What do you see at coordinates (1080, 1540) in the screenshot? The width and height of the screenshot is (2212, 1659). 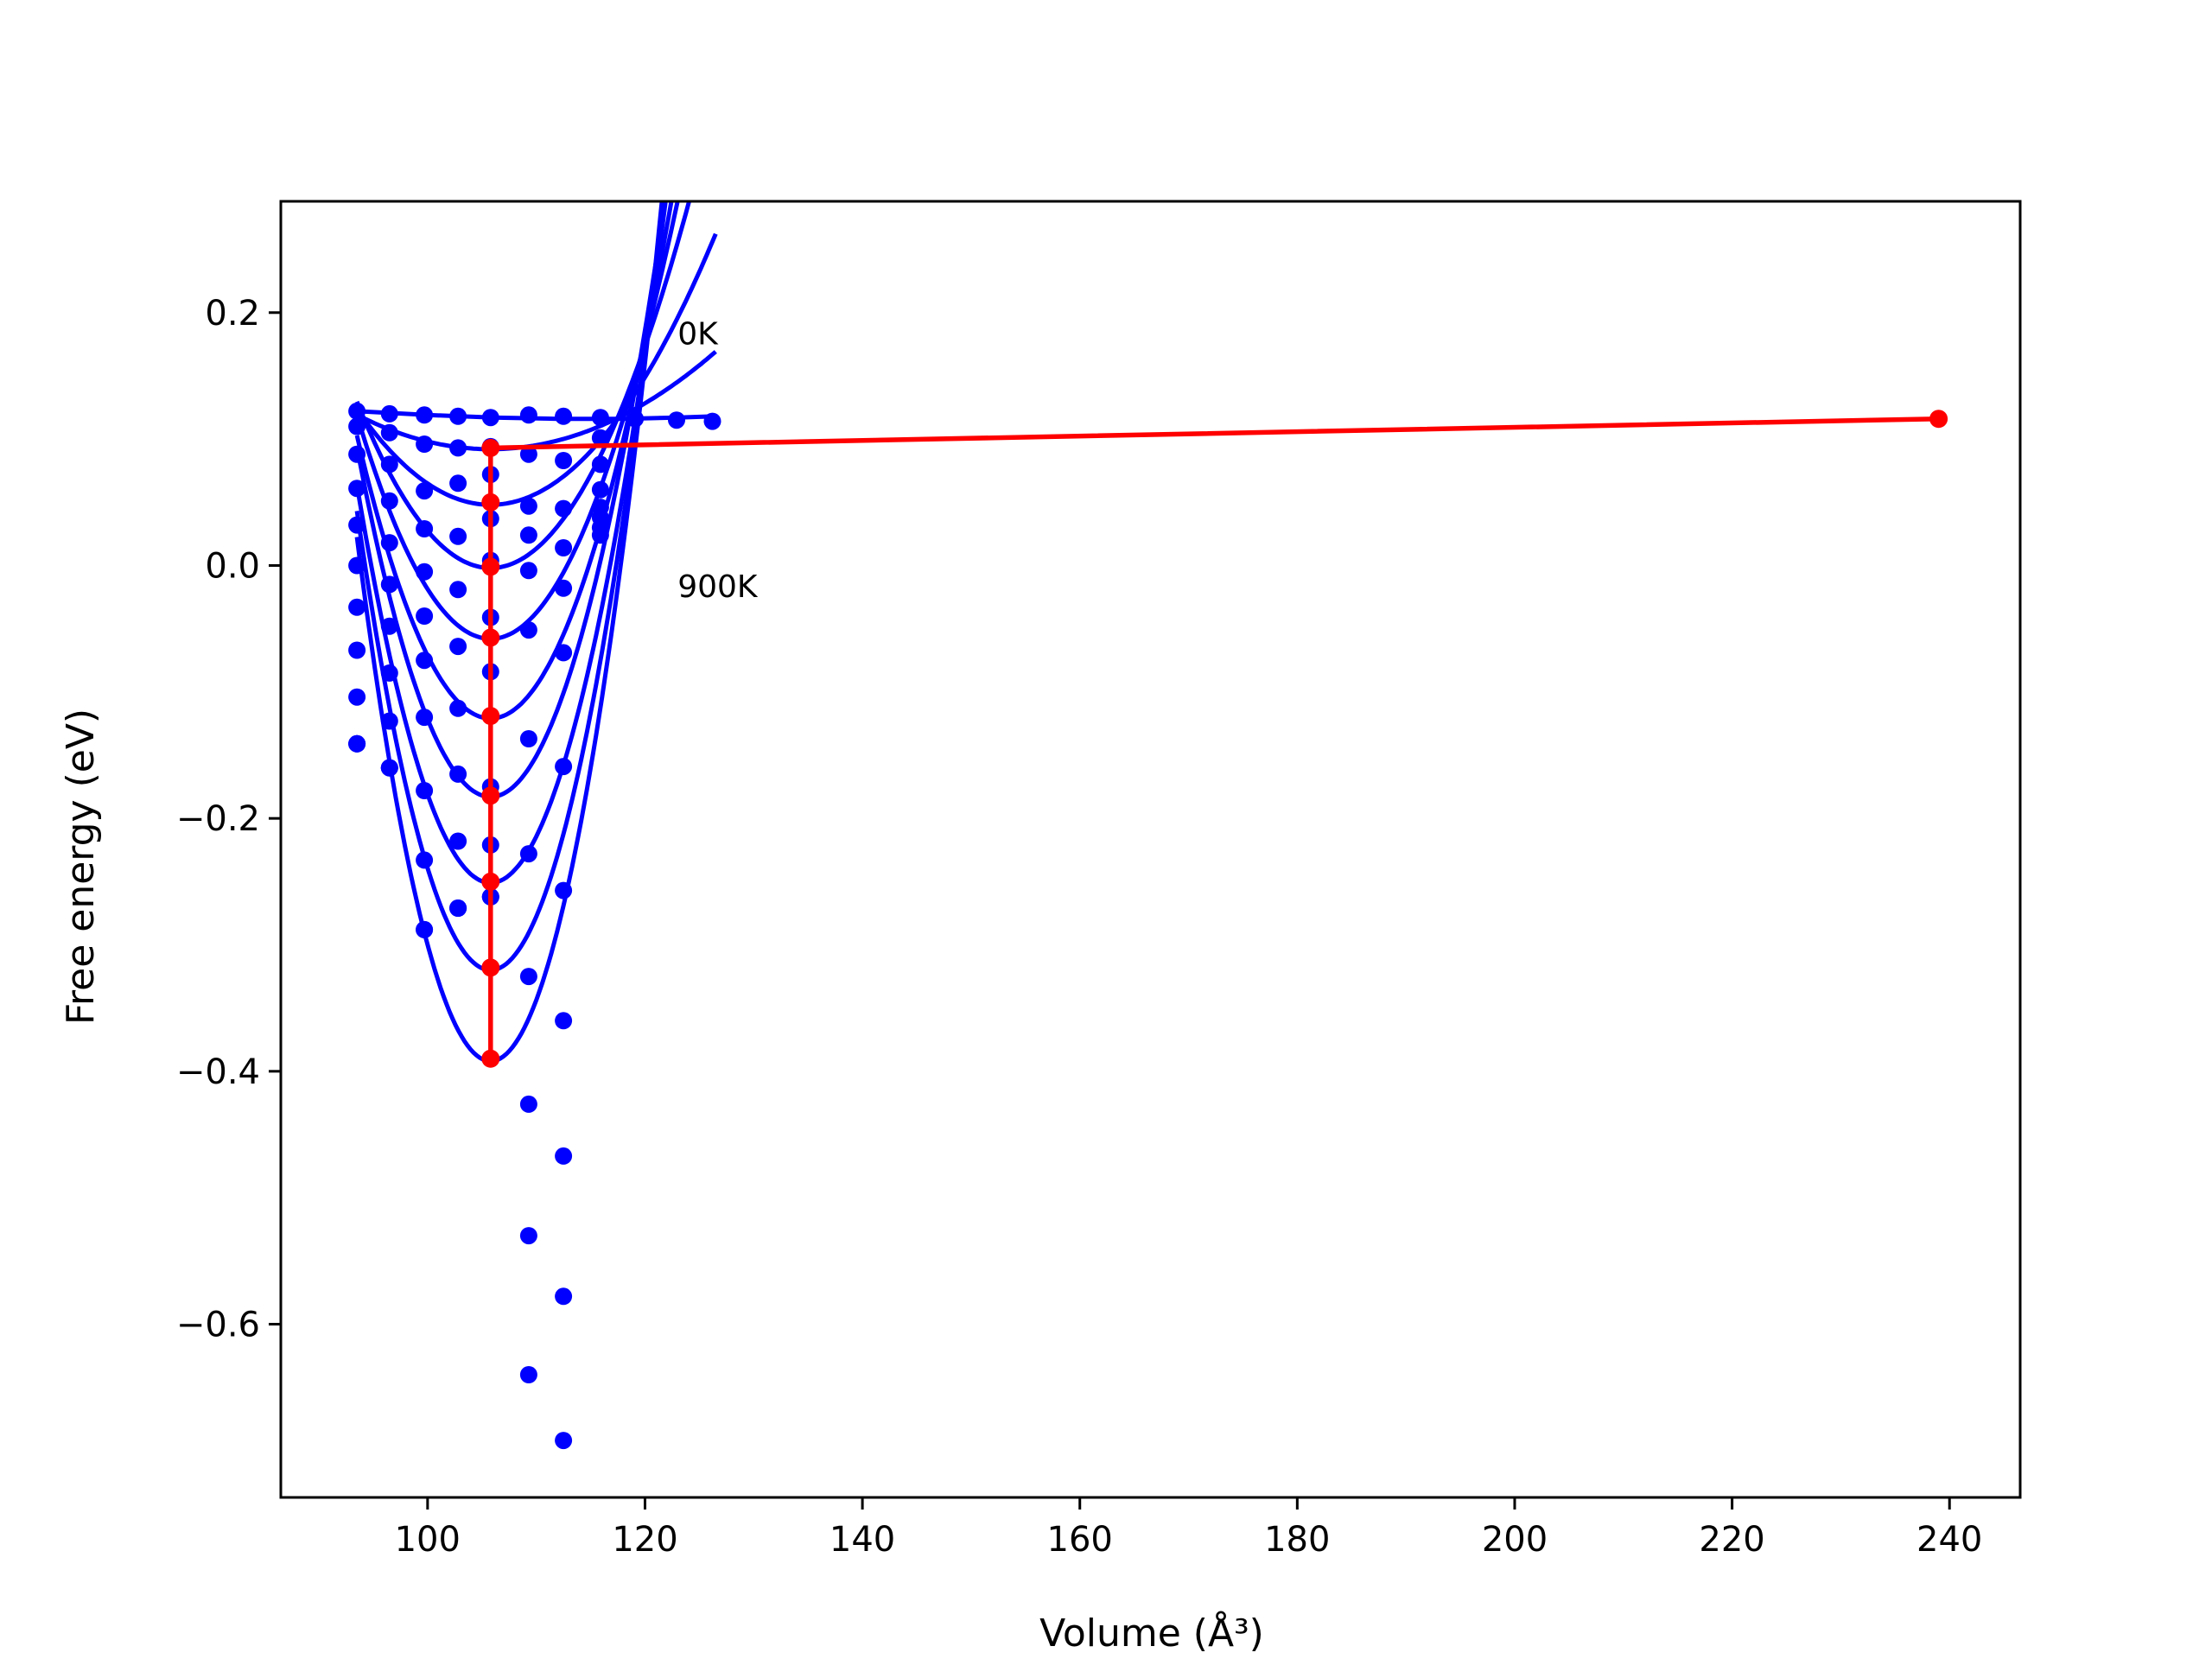 I see `x-tick-label: 160` at bounding box center [1080, 1540].